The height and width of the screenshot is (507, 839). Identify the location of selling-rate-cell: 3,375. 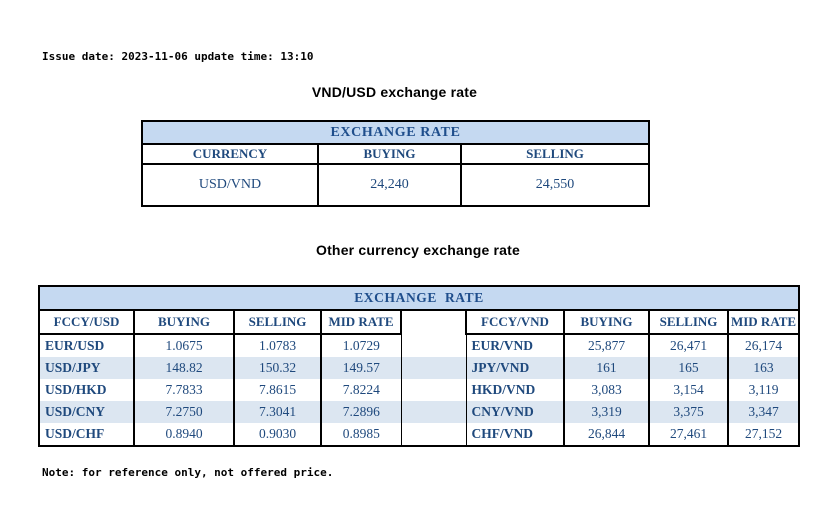
(688, 412).